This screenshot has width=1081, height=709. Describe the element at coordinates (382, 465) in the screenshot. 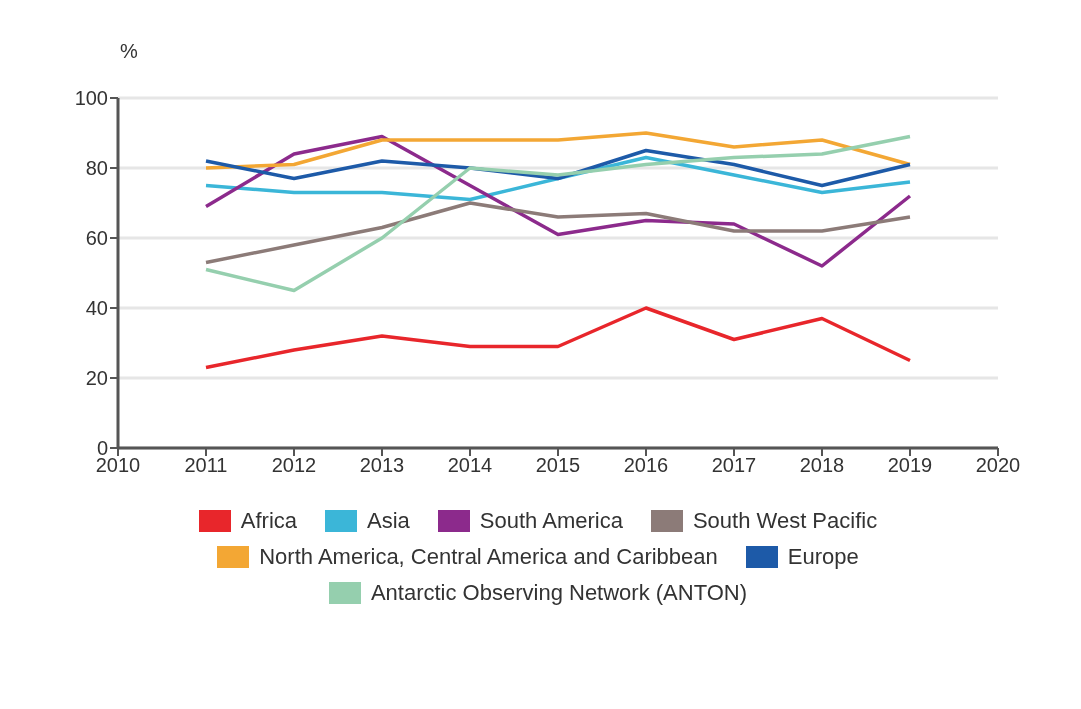

I see `x-tick-label: 2013` at that location.